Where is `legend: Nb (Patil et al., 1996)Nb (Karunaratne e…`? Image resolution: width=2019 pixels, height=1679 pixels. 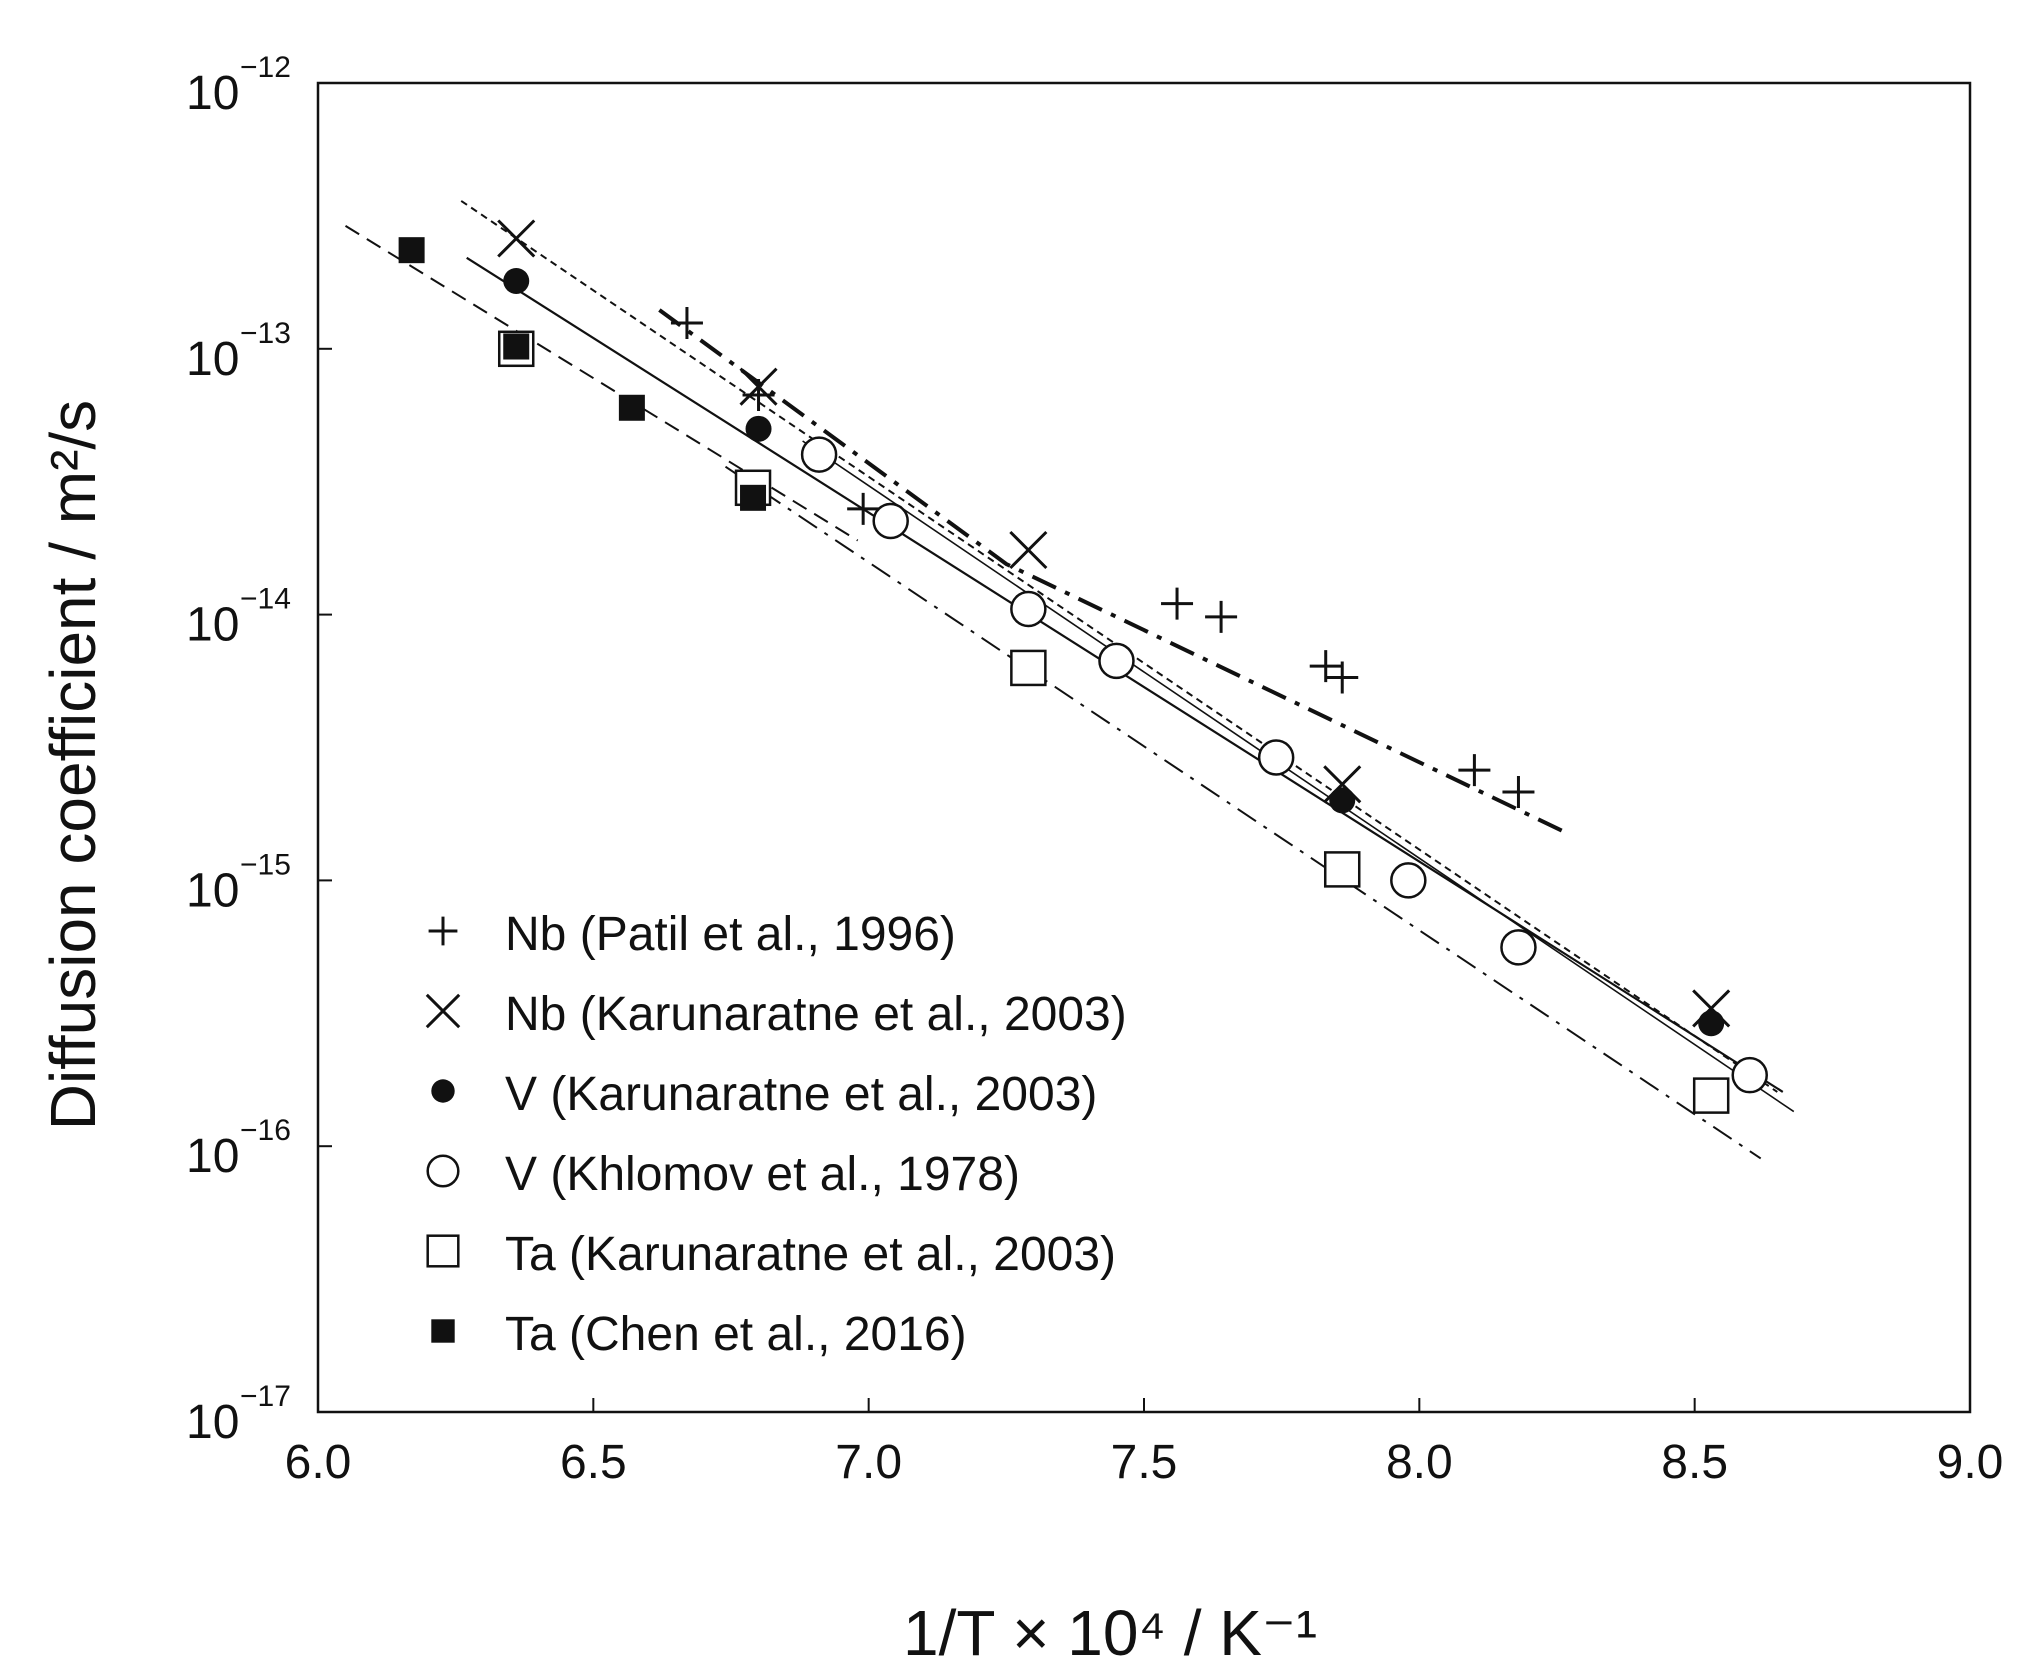
legend: Nb (Patil et al., 1996)Nb (Karunaratne e… is located at coordinates (776, 1134).